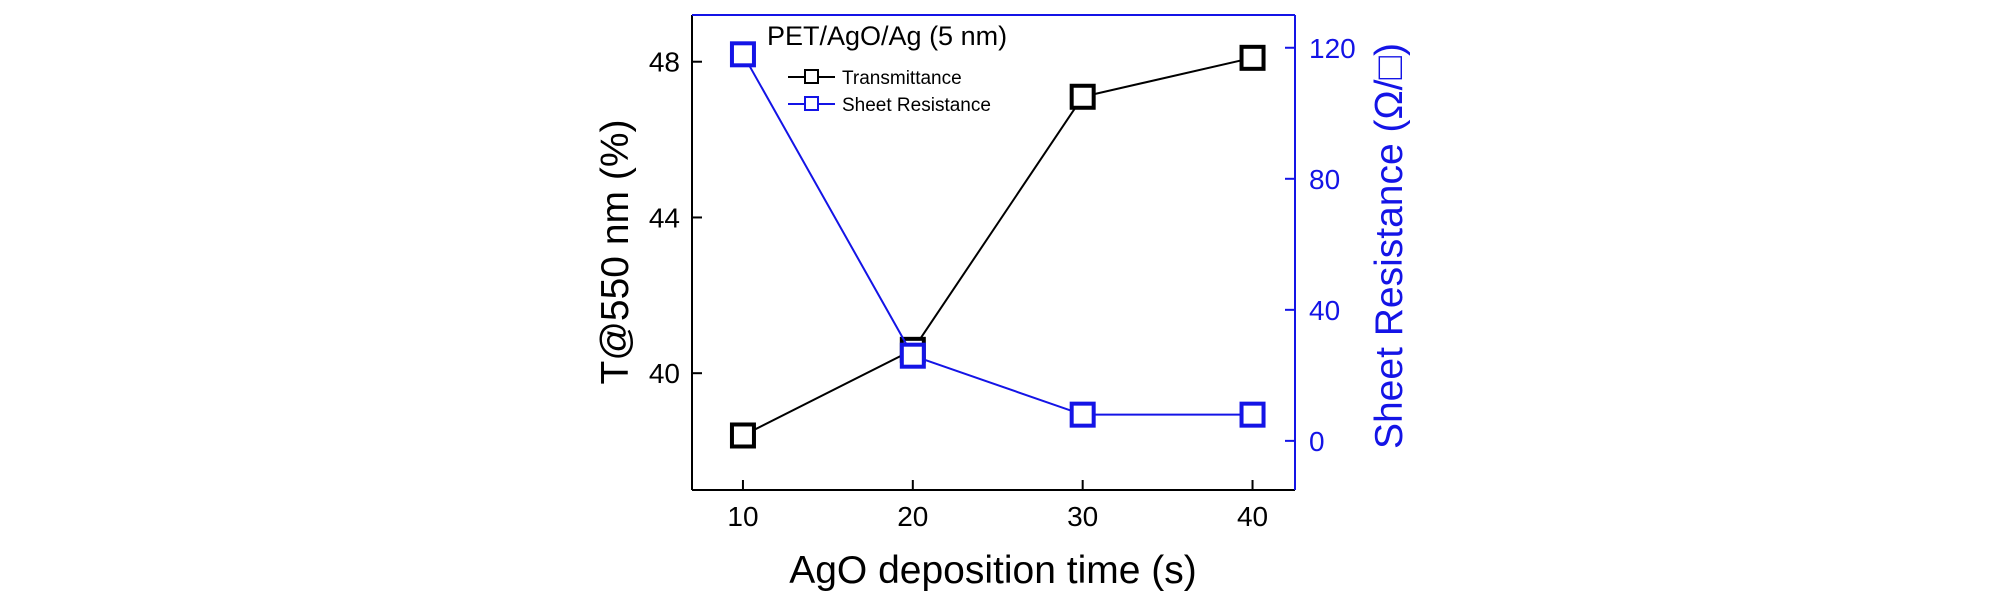 The image size is (2008, 601). Describe the element at coordinates (1324, 310) in the screenshot. I see `y2-tick-label-40: 40` at that location.